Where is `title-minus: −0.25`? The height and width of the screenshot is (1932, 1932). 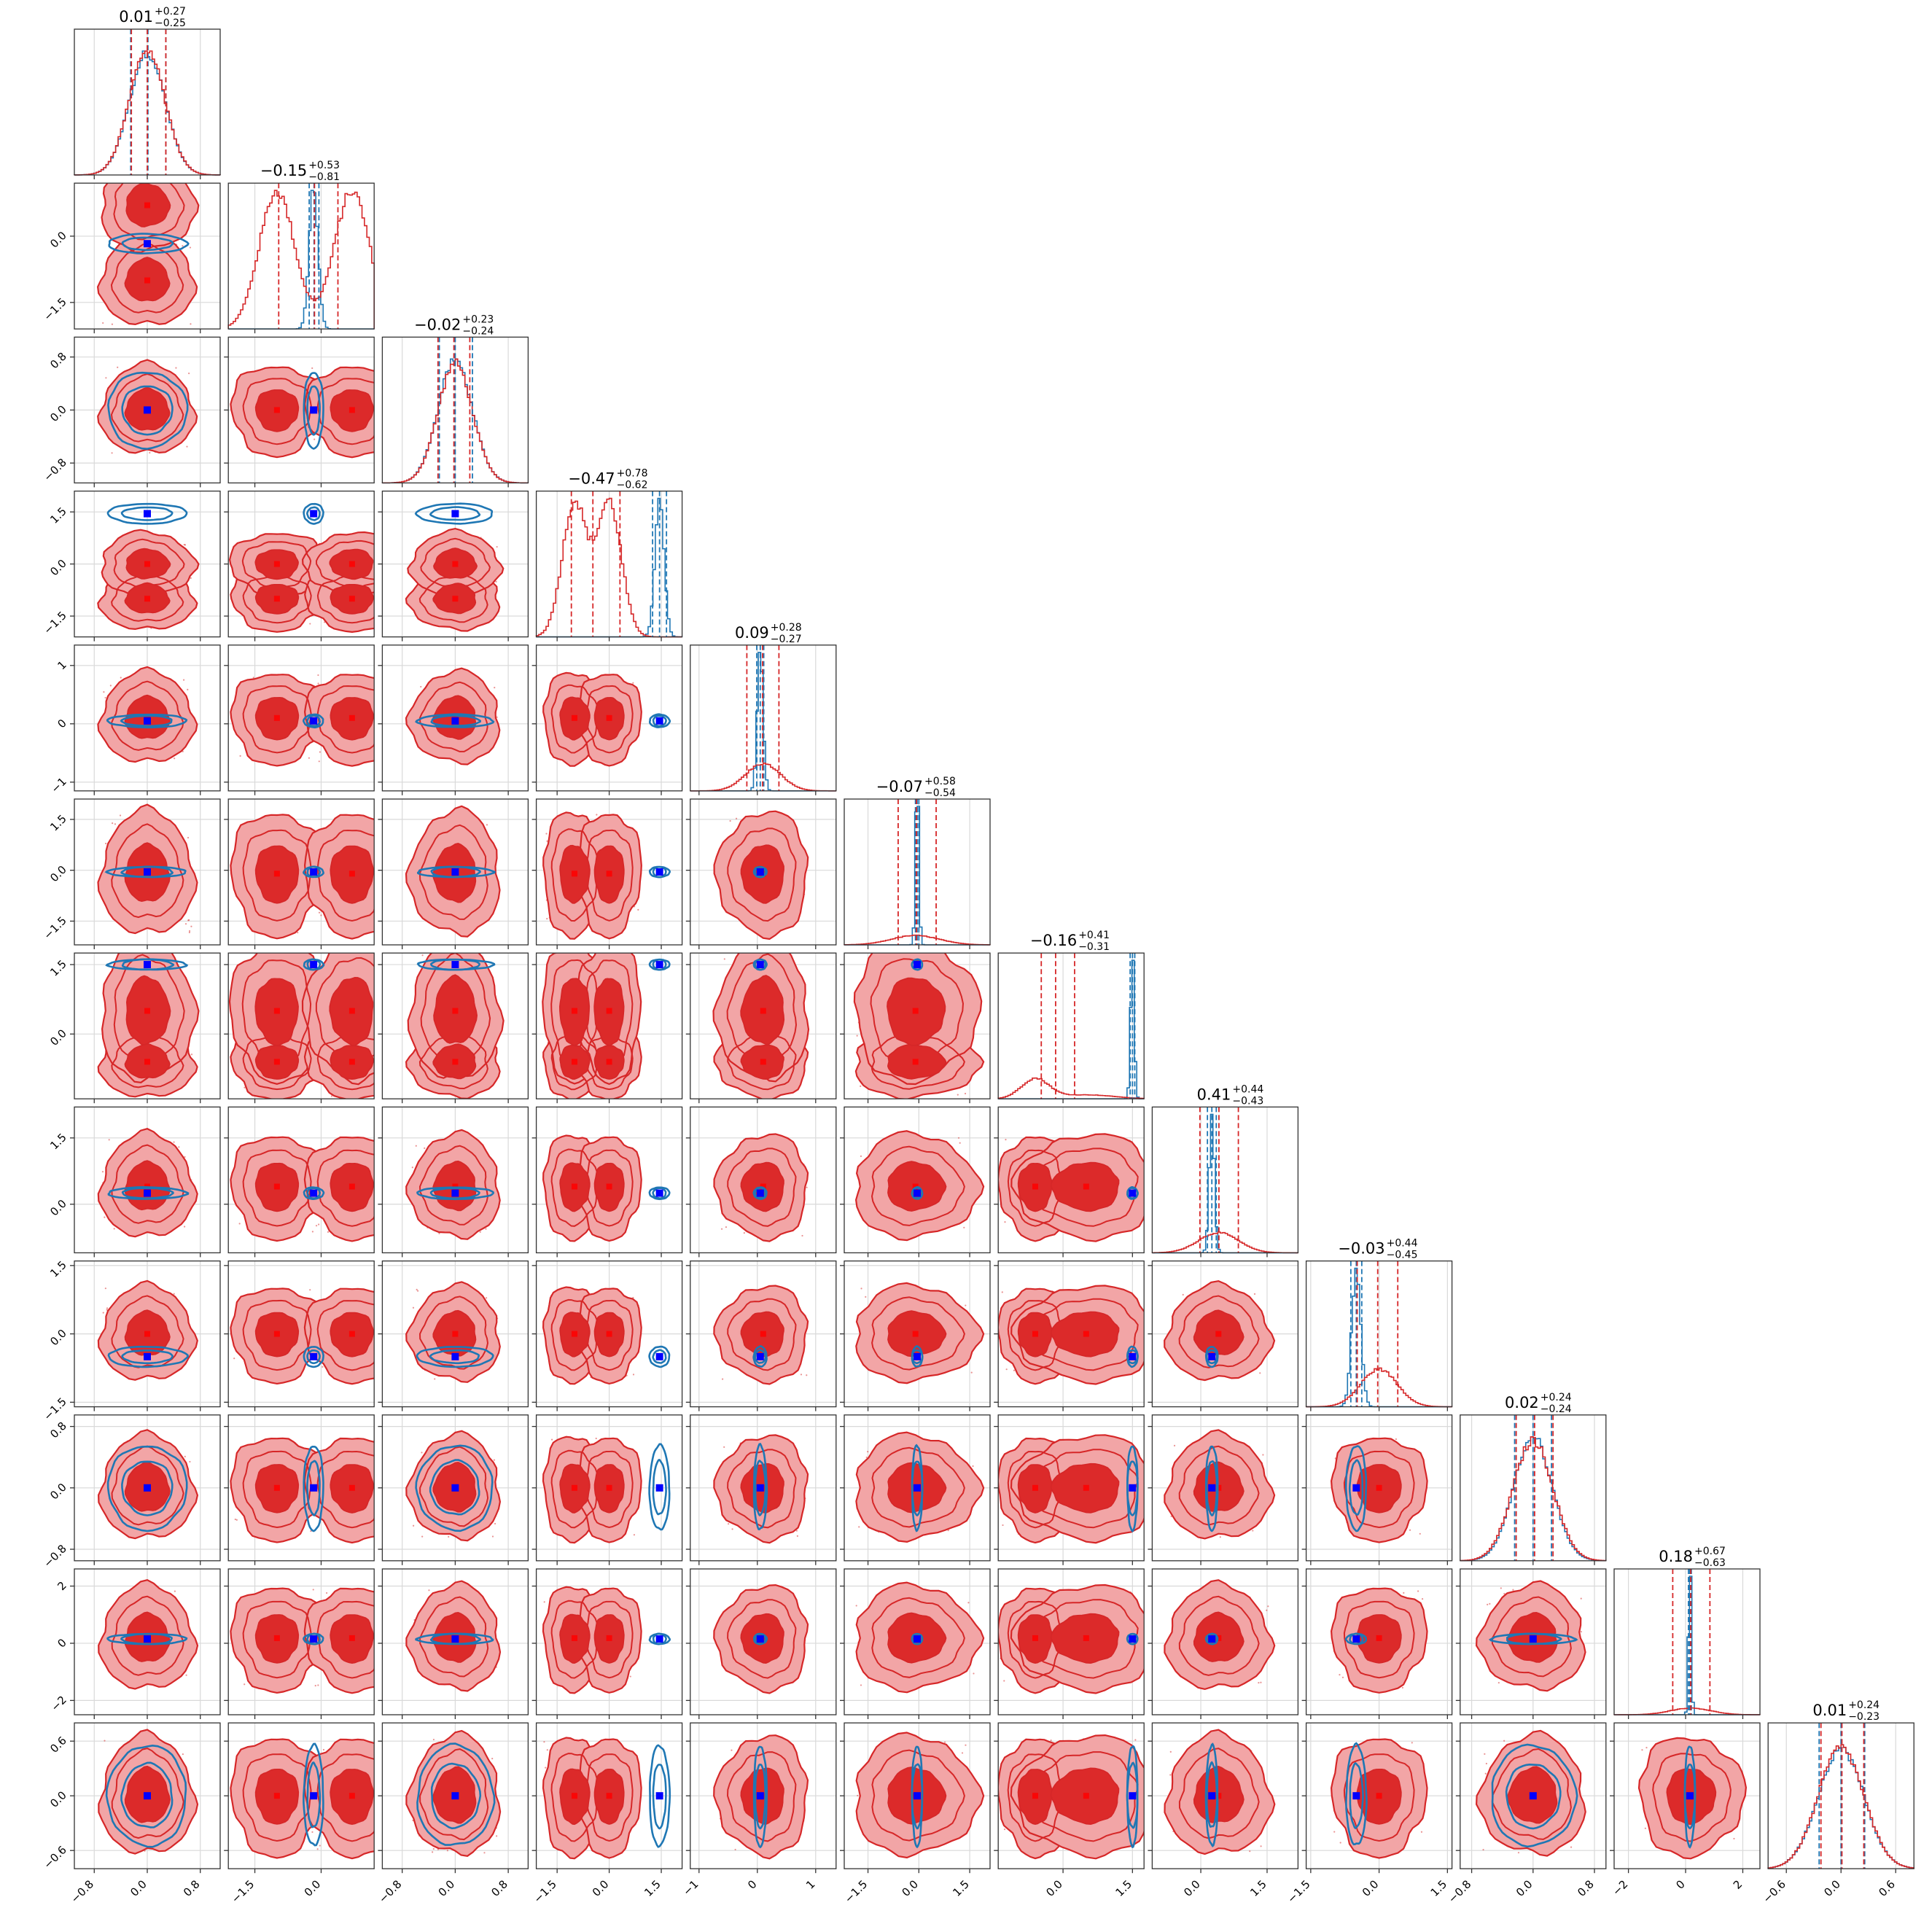 title-minus: −0.25 is located at coordinates (170, 23).